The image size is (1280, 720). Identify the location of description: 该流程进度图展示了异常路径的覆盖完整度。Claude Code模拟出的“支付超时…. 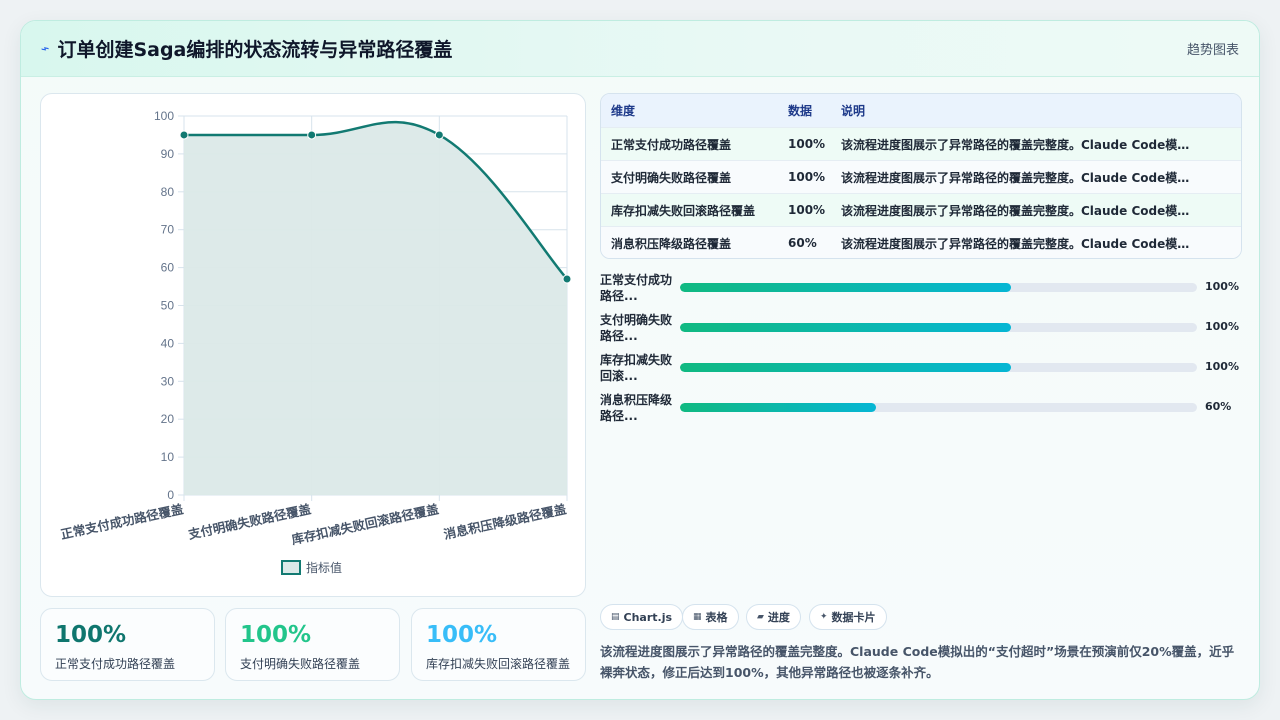
(917, 662).